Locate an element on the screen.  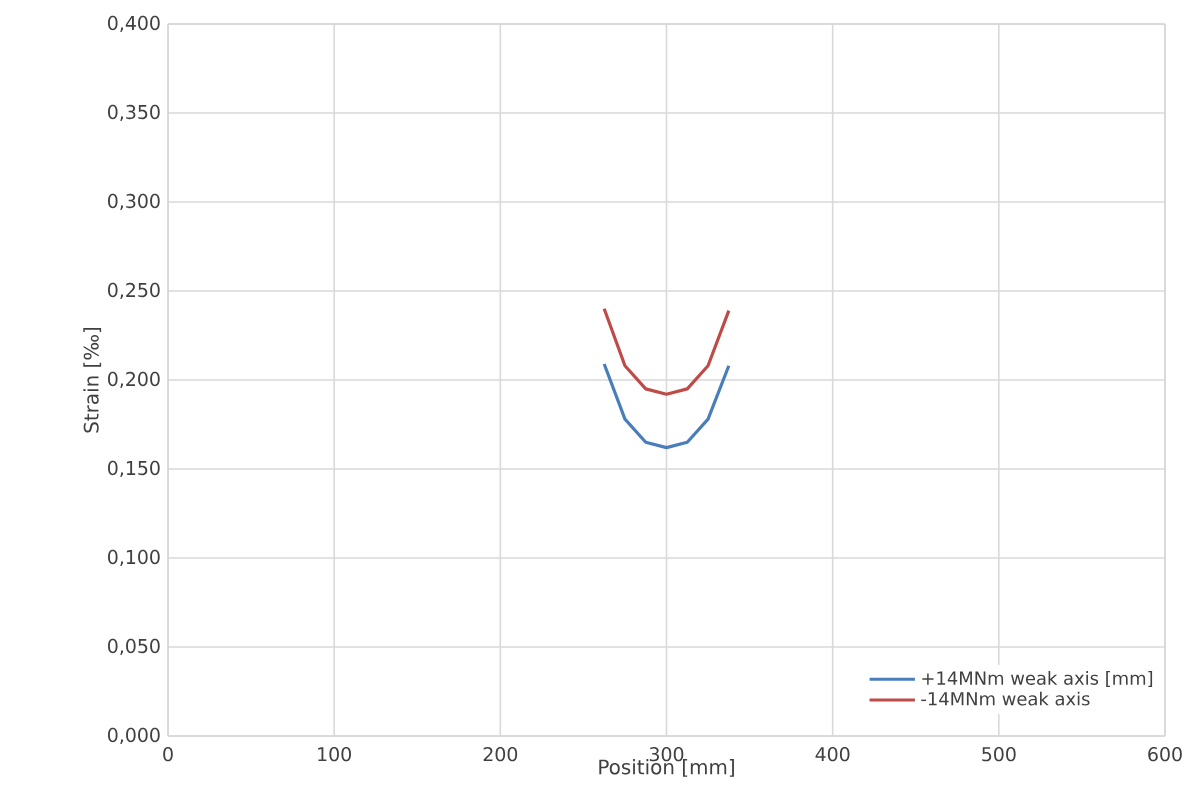
legend-label: -14MNm weak axis is located at coordinates (1005, 698).